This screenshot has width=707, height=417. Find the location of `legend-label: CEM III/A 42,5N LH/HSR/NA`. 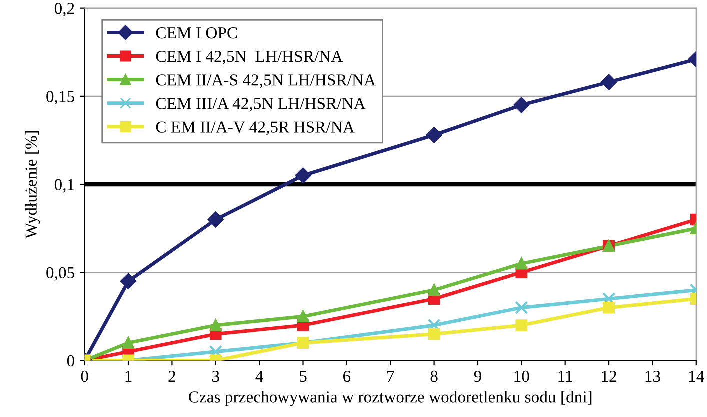

legend-label: CEM III/A 42,5N LH/HSR/NA is located at coordinates (261, 105).